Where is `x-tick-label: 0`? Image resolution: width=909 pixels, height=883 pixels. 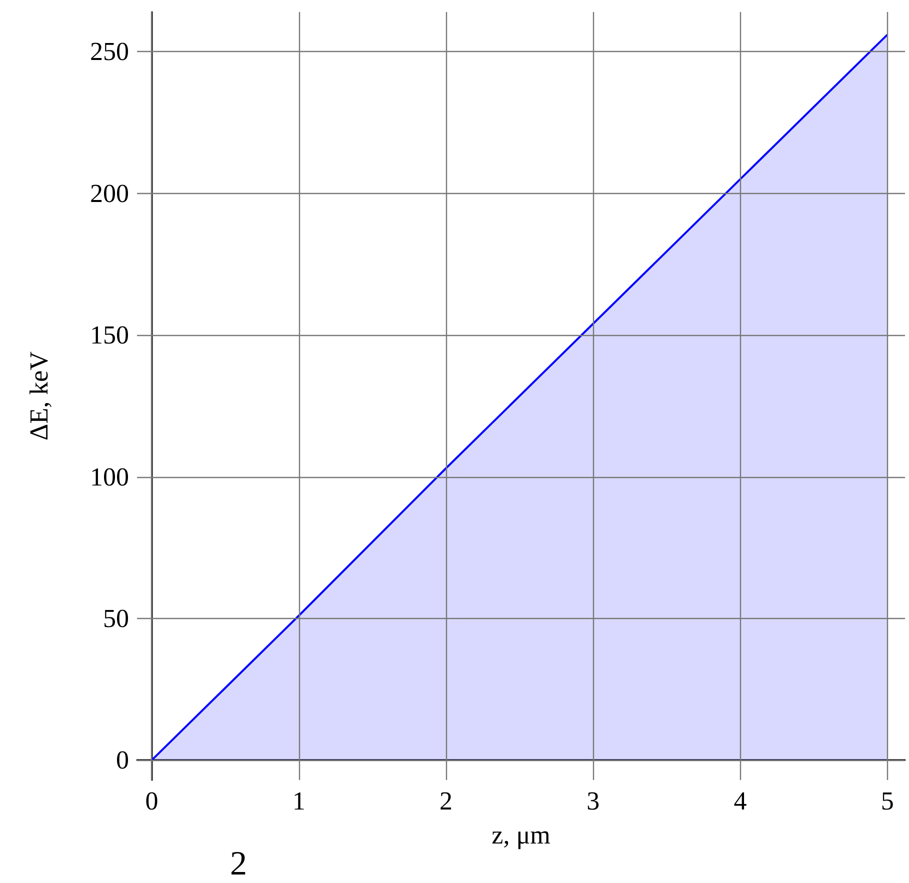 x-tick-label: 0 is located at coordinates (151, 801).